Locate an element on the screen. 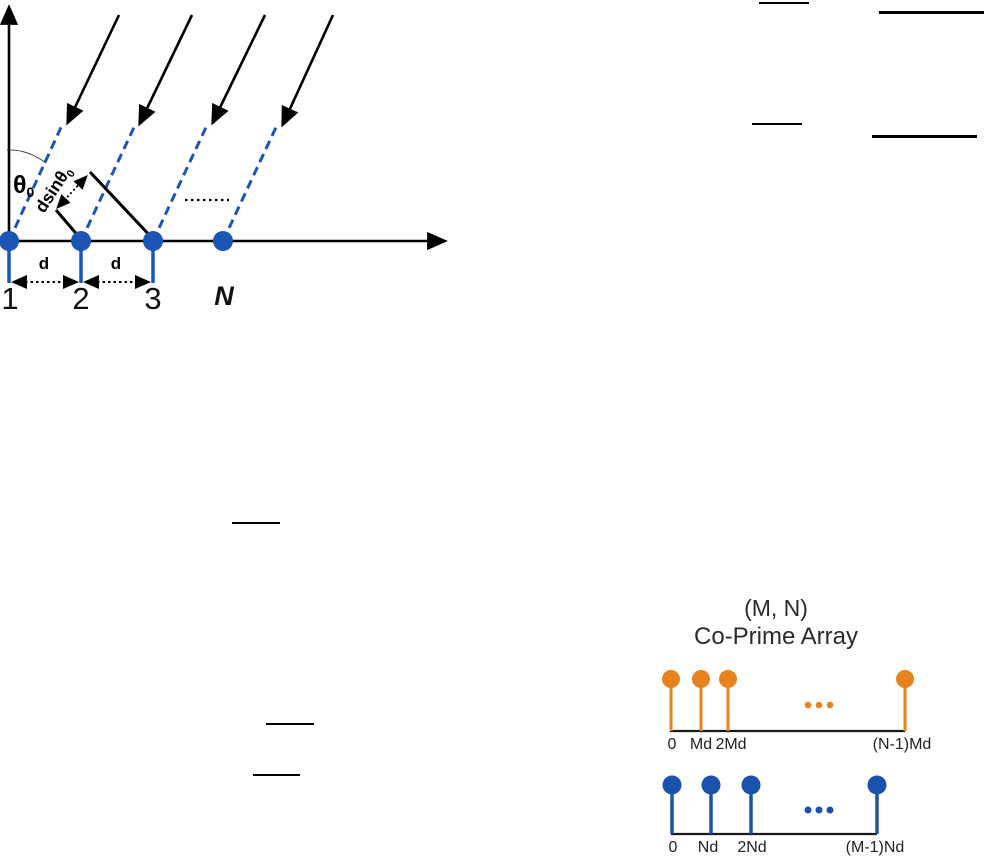  lower-position-label-1: Nd is located at coordinates (708, 847).